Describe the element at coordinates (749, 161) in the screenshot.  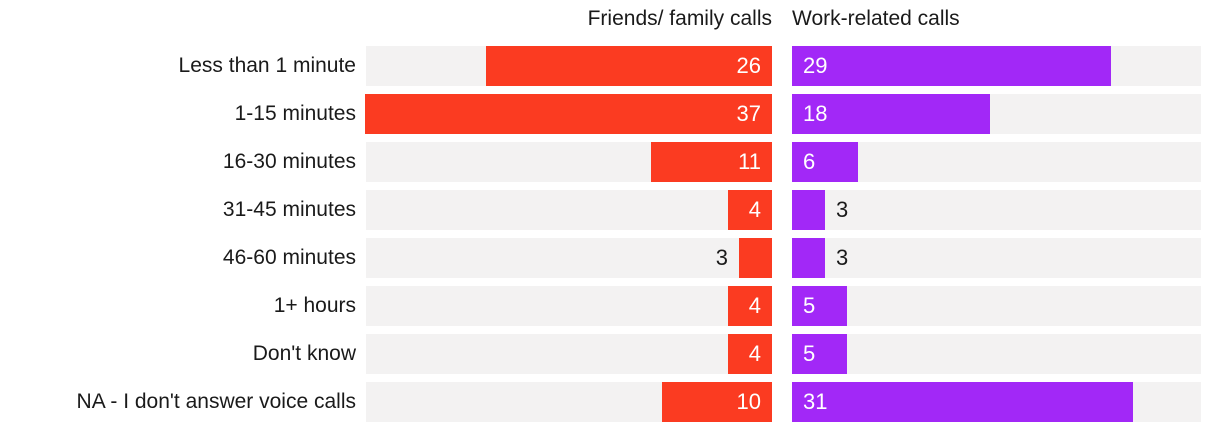
I see `friends-family-value: 11` at that location.